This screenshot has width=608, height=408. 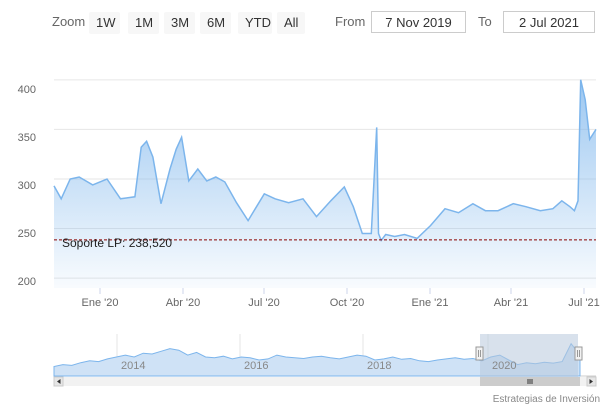 What do you see at coordinates (347, 303) in the screenshot?
I see `x-tick-label: Oct '20` at bounding box center [347, 303].